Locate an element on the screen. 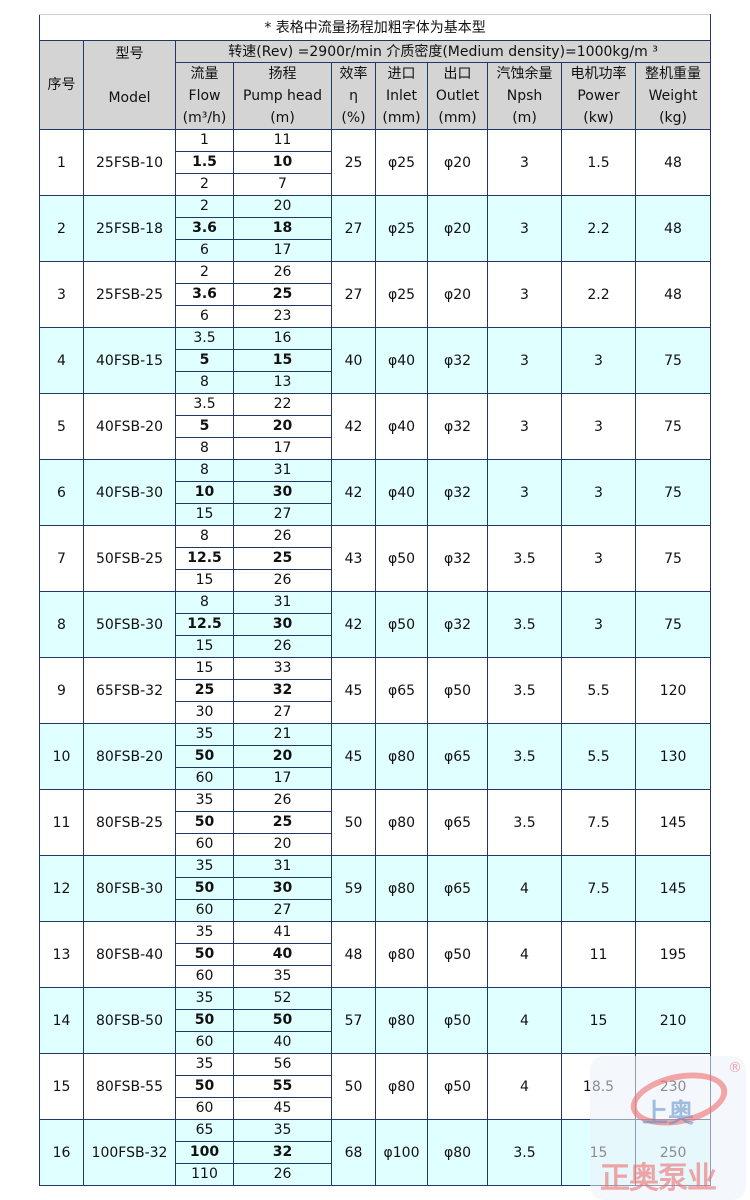 This screenshot has width=750, height=1200. table-row: 10 80FSB-20 35 21 45 φ80 φ65 3.5 5.5 130 is located at coordinates (375, 756).